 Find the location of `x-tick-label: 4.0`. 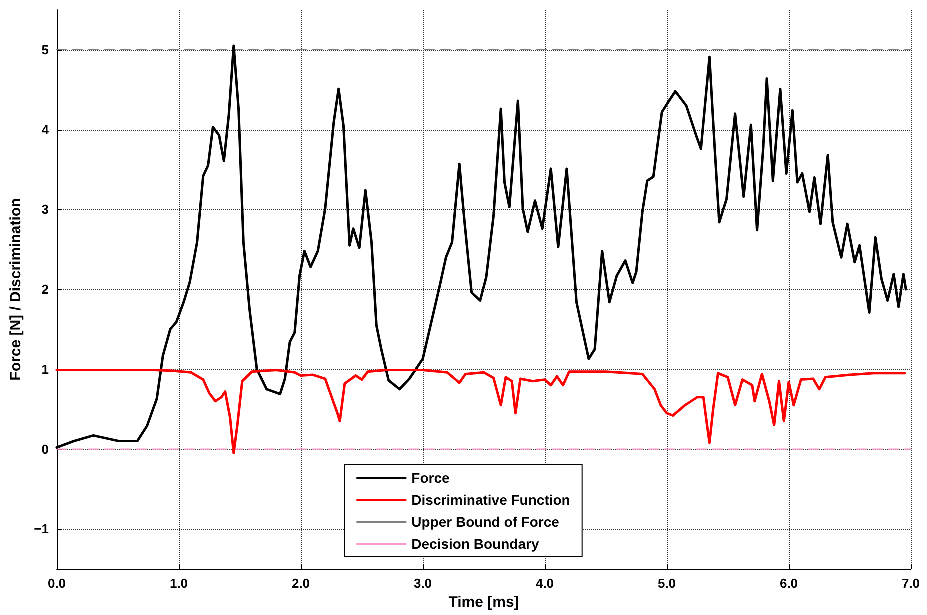

x-tick-label: 4.0 is located at coordinates (545, 584).